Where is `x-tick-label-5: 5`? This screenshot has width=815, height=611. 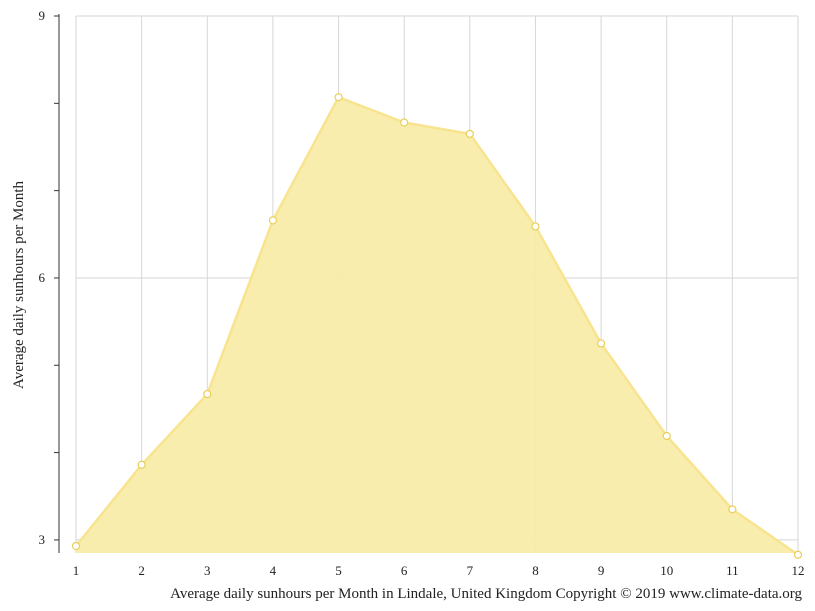
x-tick-label-5: 5 is located at coordinates (338, 570).